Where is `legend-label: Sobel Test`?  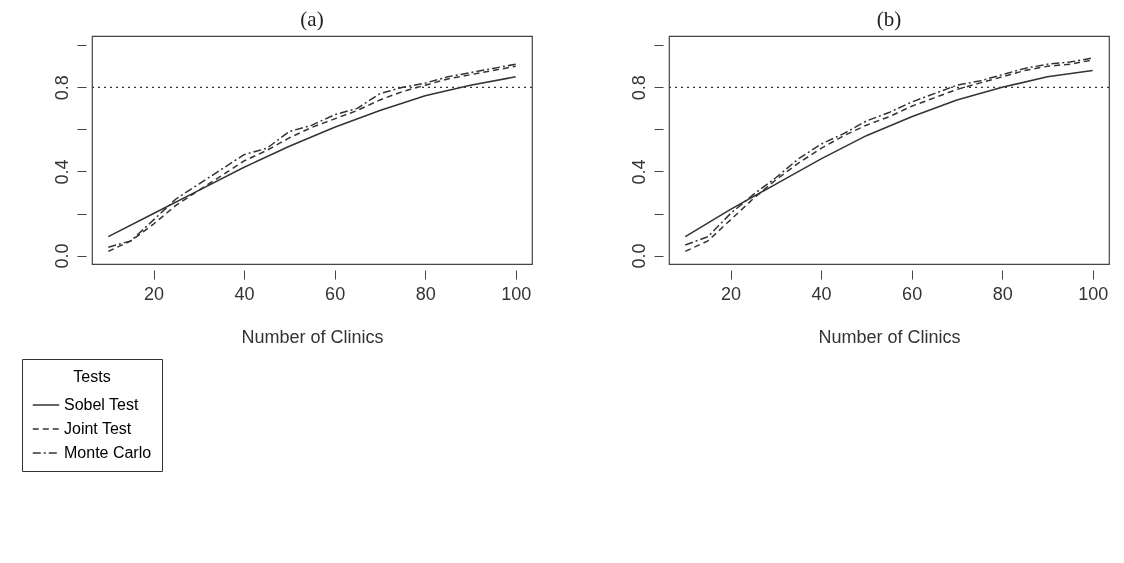 legend-label: Sobel Test is located at coordinates (101, 404).